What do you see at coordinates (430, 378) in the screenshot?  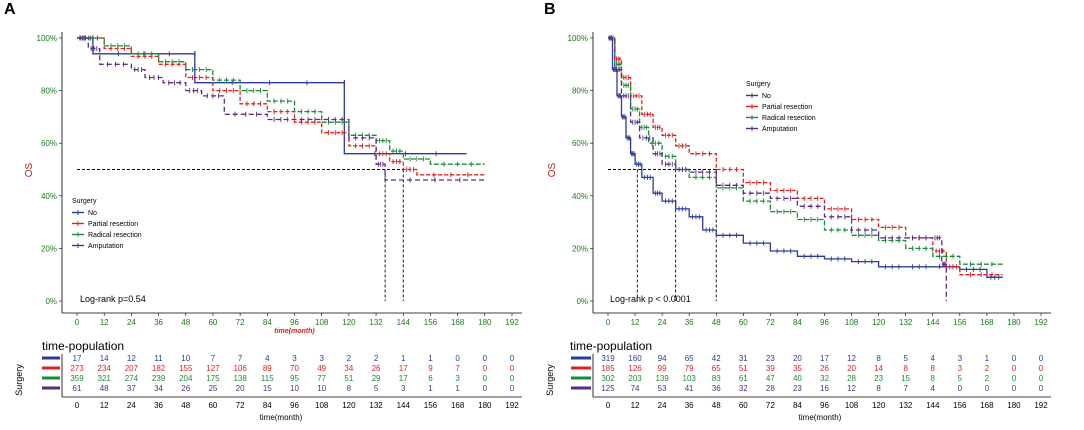 I see `risk-table-cell: 6` at bounding box center [430, 378].